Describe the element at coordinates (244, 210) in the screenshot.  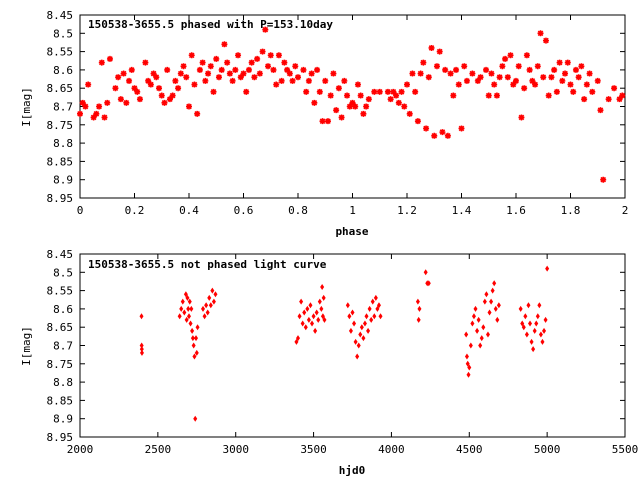
I see `x-tick-label: 0.6` at that location.